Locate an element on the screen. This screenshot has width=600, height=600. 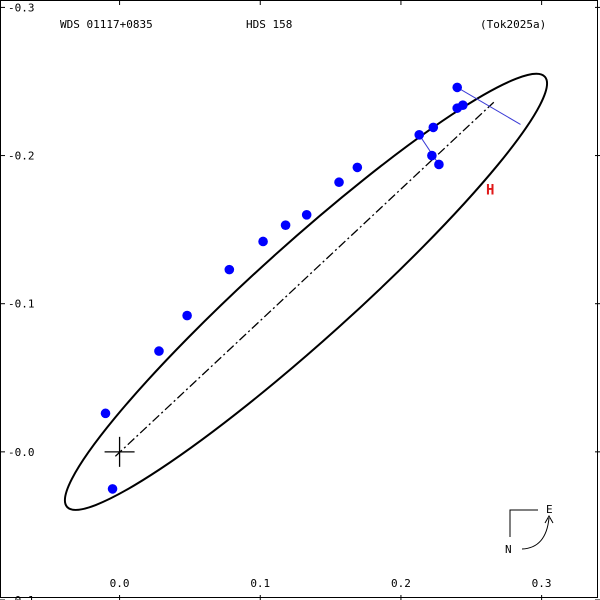
compass-rose: E N is located at coordinates (529, 529).